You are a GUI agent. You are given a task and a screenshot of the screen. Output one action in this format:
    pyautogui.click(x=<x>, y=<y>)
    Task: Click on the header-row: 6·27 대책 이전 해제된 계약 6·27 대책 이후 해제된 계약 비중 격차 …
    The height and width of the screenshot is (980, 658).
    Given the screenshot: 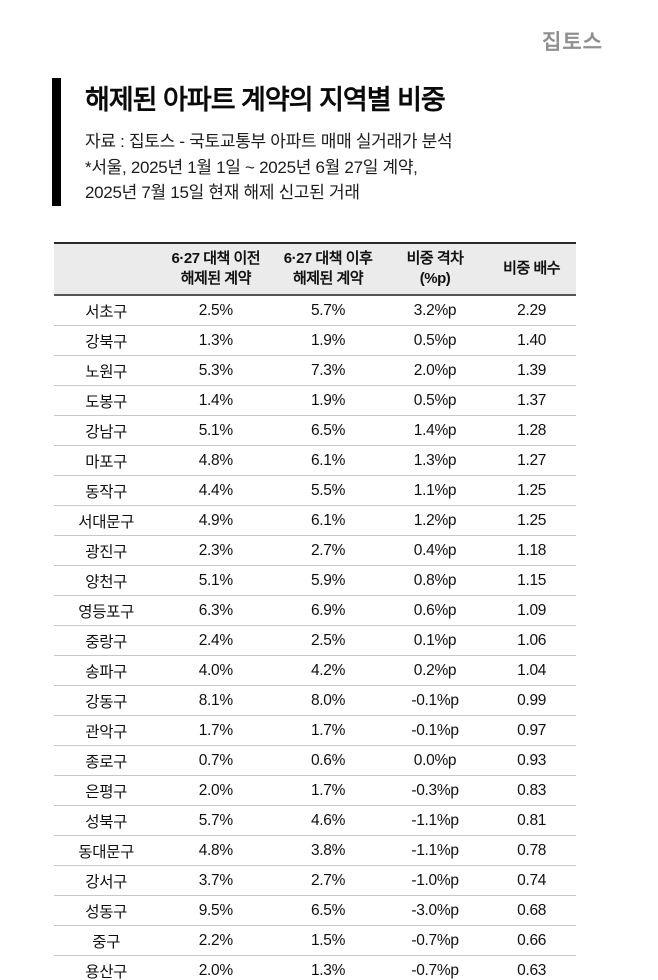 What is the action you would take?
    pyautogui.click(x=315, y=268)
    